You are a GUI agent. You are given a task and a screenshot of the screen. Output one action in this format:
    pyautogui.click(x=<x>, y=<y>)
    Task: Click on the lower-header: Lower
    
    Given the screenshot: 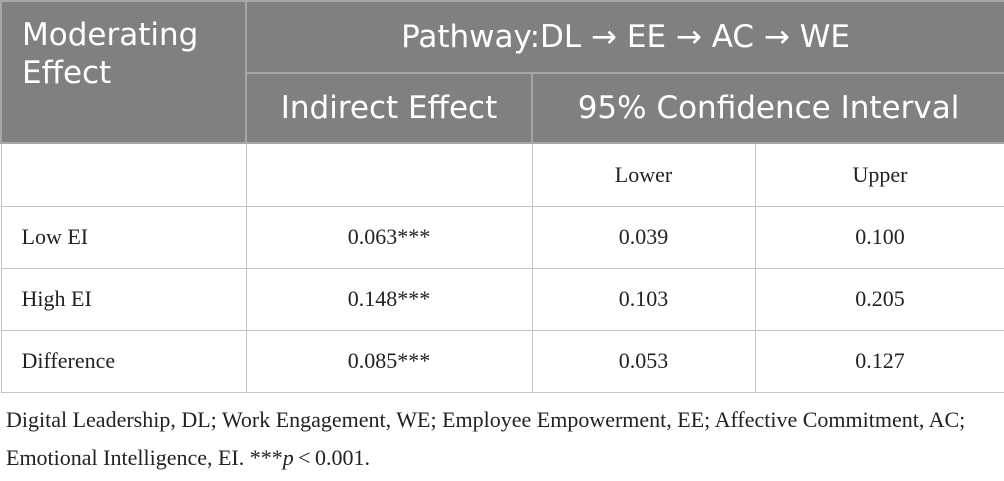 What is the action you would take?
    pyautogui.click(x=643, y=174)
    